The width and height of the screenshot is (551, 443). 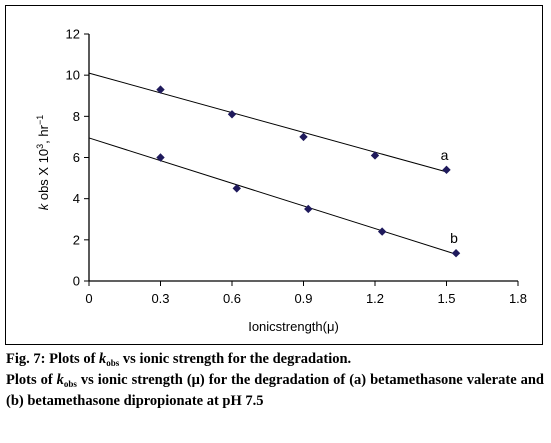 What do you see at coordinates (375, 298) in the screenshot?
I see `x-tick-label: 1.2` at bounding box center [375, 298].